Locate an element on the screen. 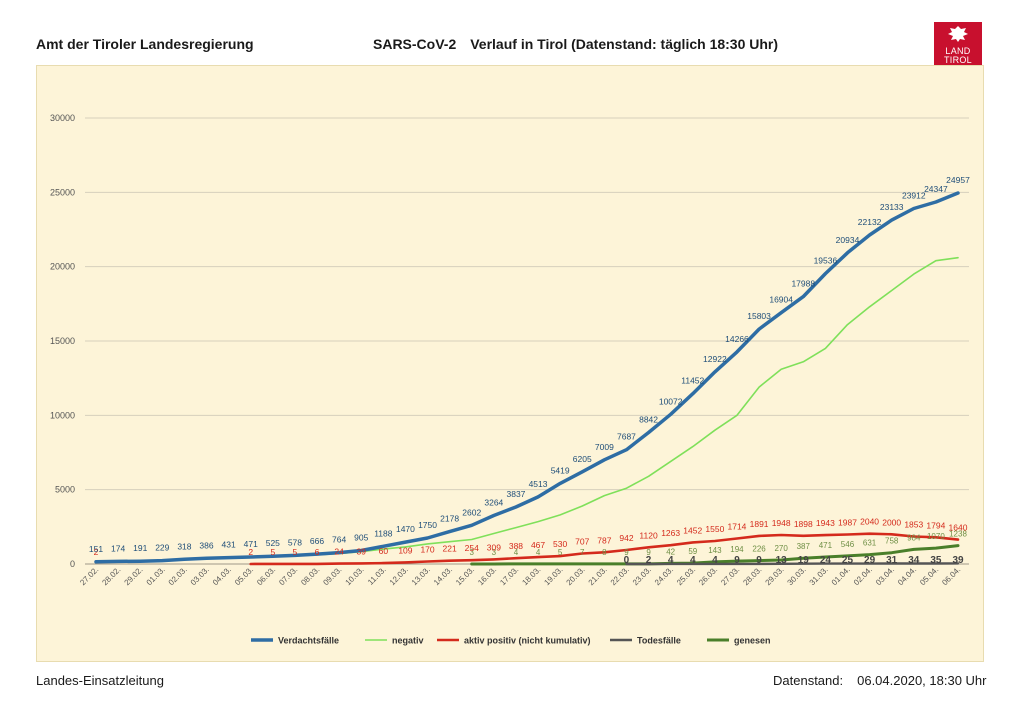 This screenshot has height=724, width=1024. data-label-aktiv: 5 is located at coordinates (272, 552).